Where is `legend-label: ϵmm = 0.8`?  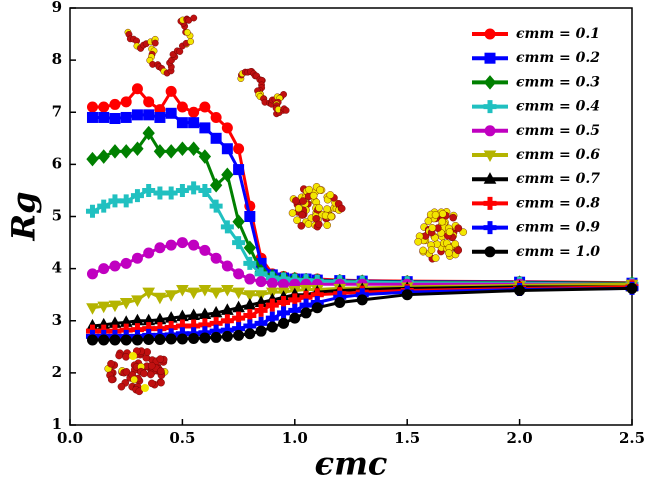 legend-label: ϵmm = 0.8 is located at coordinates (558, 203).